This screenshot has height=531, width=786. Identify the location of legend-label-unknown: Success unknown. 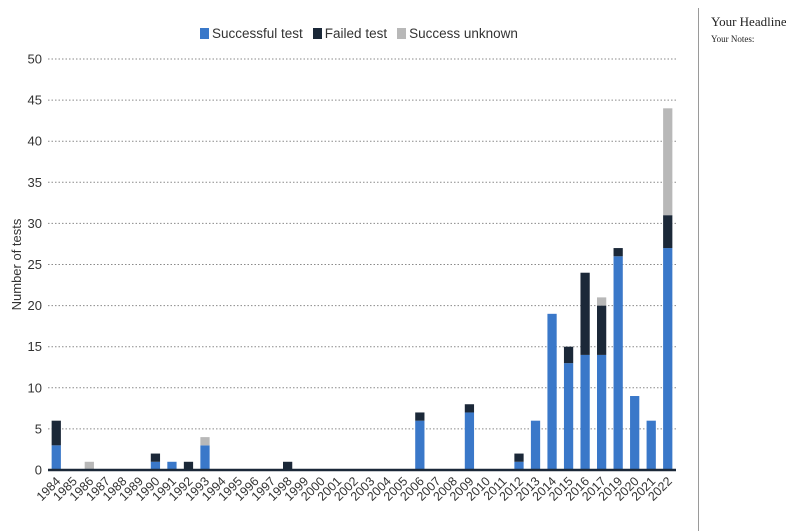
(463, 33).